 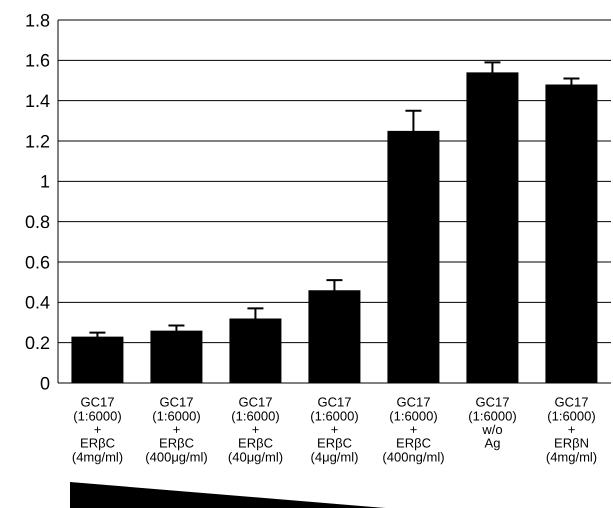 What do you see at coordinates (256, 429) in the screenshot?
I see `x-tick-label: GC17 (1:6000) + ERβC (40μg/ml)` at bounding box center [256, 429].